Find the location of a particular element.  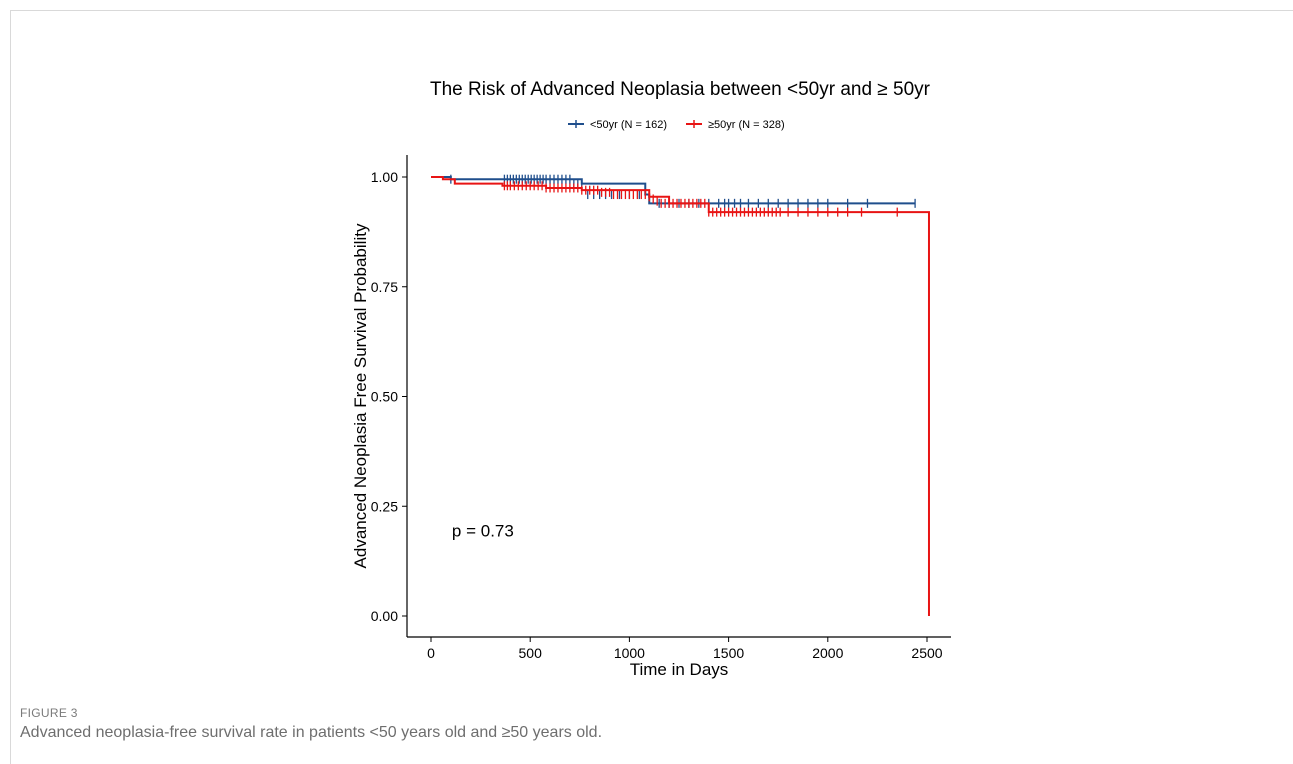

p-value-annotation: p = 0.73 is located at coordinates (483, 530).